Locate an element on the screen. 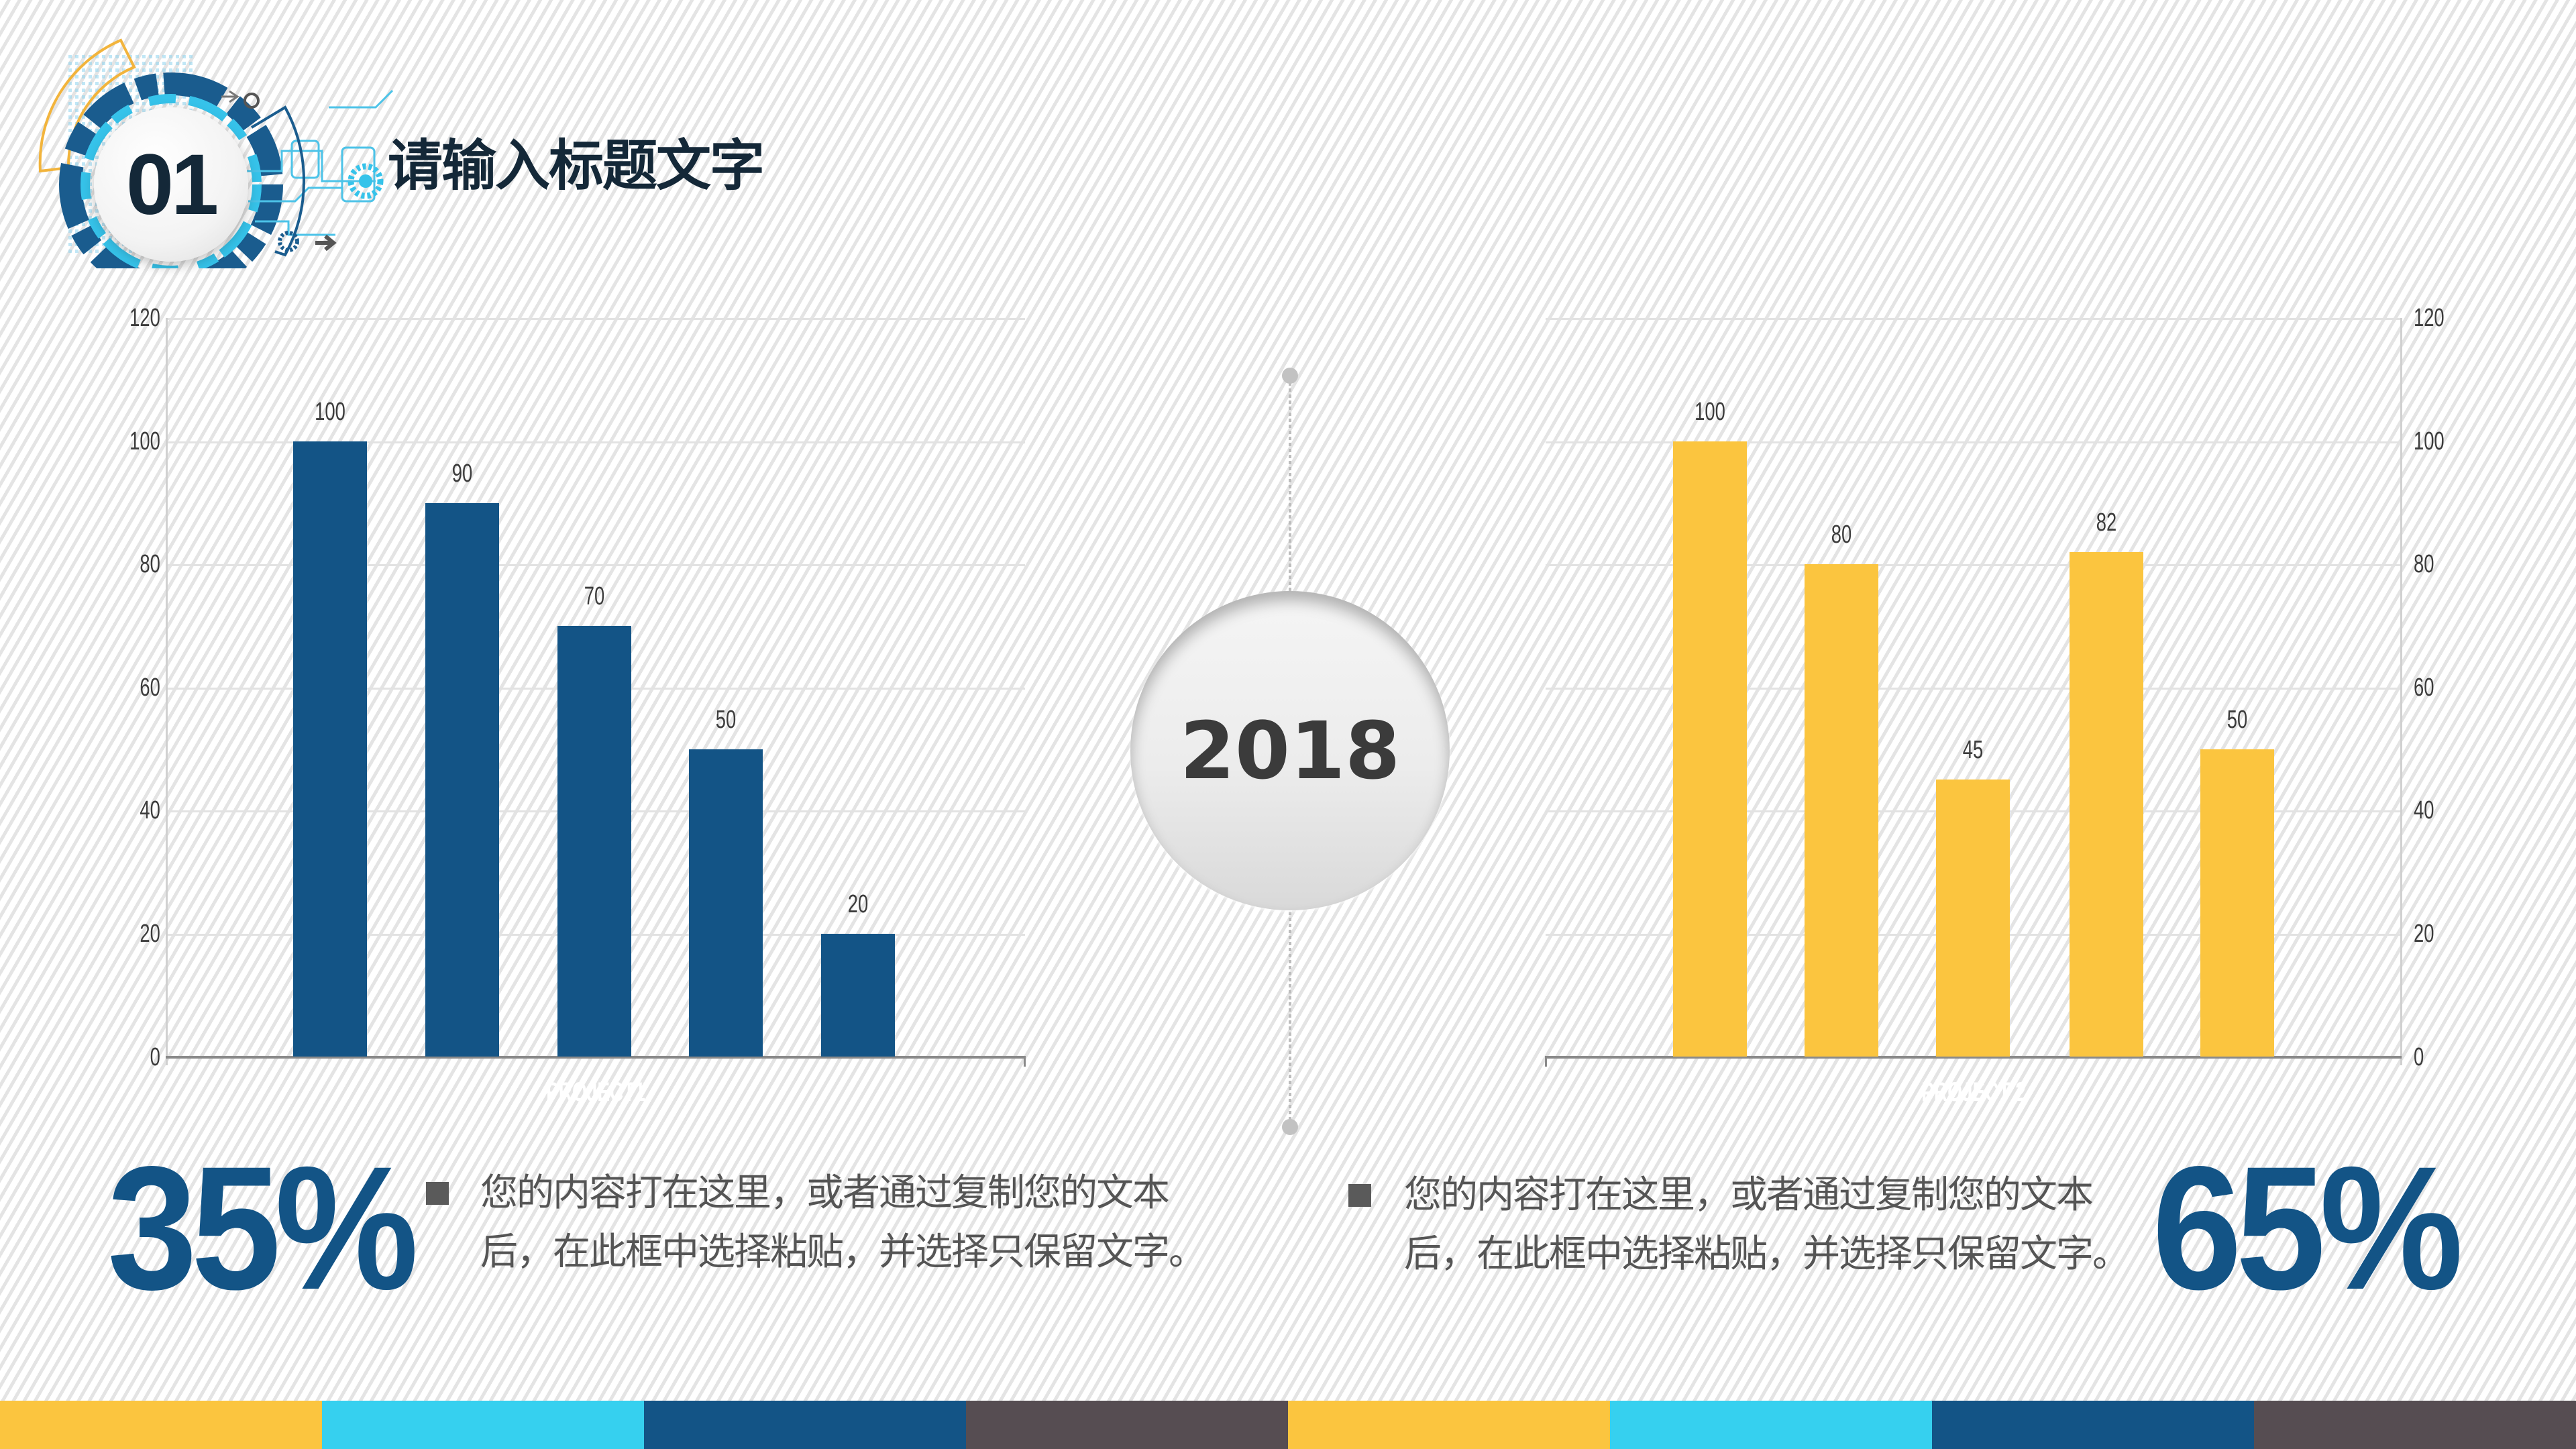 The height and width of the screenshot is (1449, 2576). left-description-line-2: 后，在此框中选择粘贴，并选择只保留文字。 is located at coordinates (843, 1252).